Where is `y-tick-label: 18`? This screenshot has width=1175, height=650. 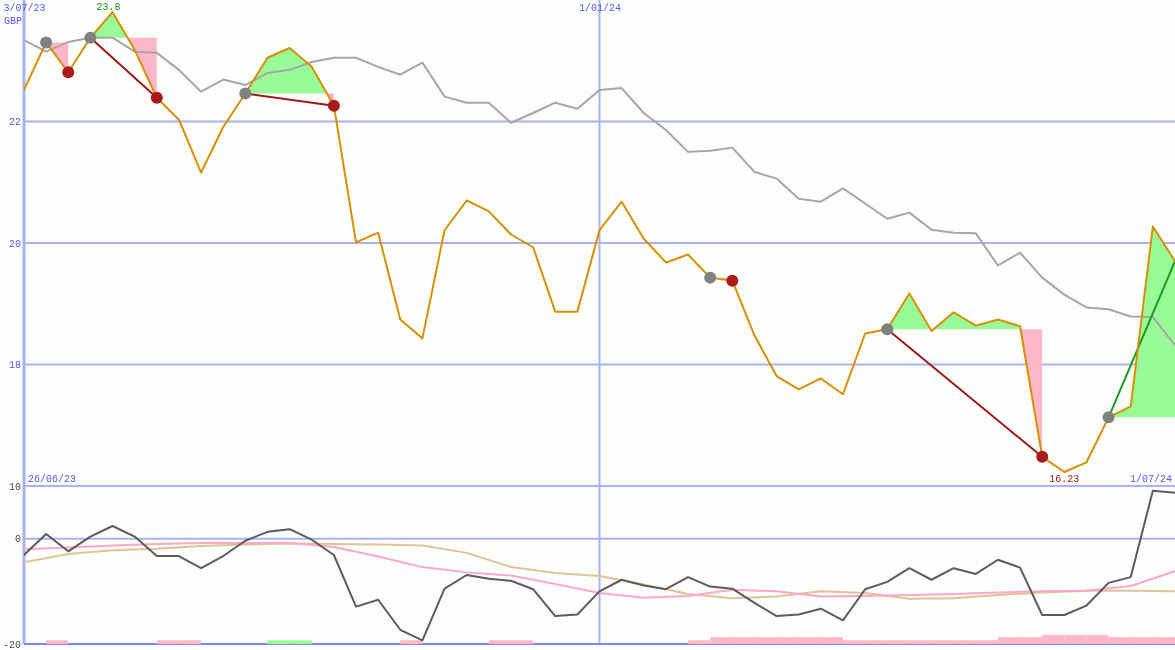 y-tick-label: 18 is located at coordinates (14, 366).